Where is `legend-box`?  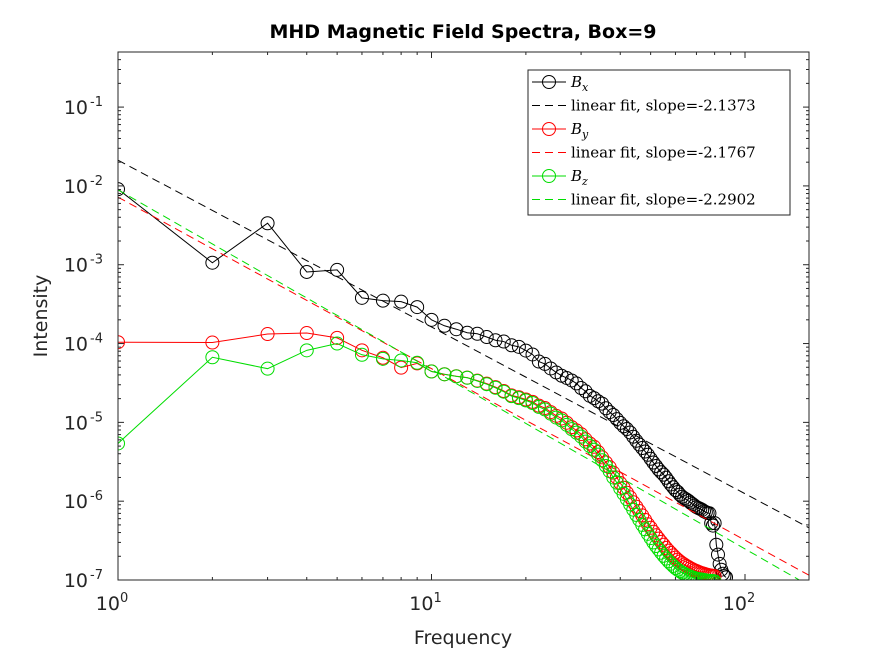
legend-box is located at coordinates (659, 142).